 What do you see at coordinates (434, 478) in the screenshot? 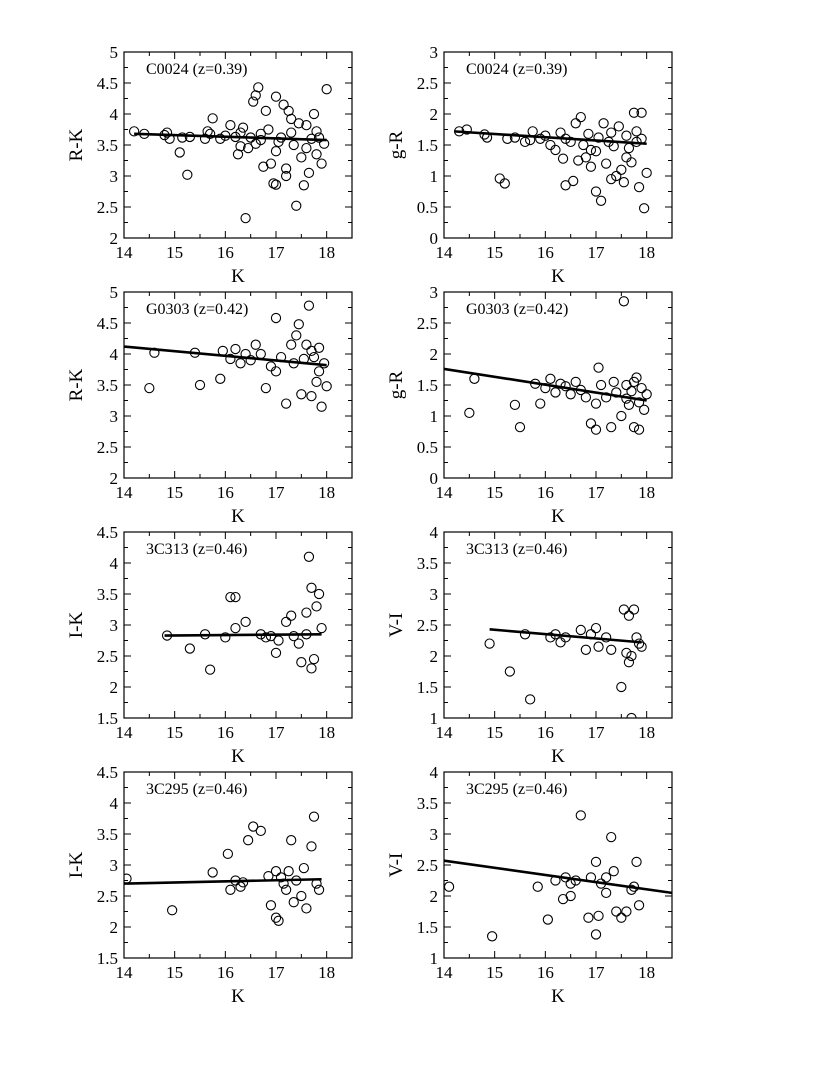
I see `y-tick-label: 0` at bounding box center [434, 478].